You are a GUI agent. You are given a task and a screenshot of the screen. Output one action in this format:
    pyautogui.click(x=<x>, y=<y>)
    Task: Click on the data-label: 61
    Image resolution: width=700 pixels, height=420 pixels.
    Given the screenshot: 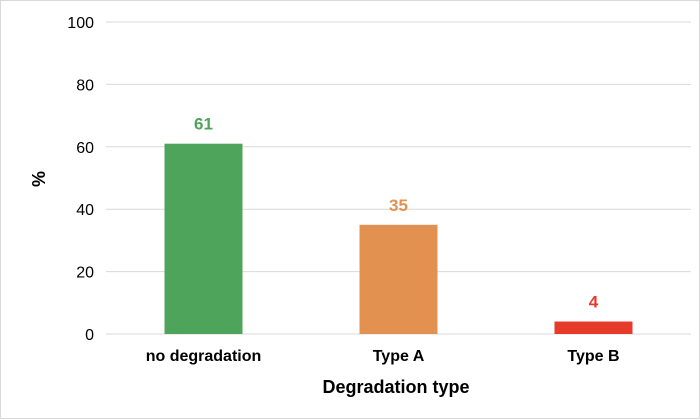 What is the action you would take?
    pyautogui.click(x=203, y=124)
    